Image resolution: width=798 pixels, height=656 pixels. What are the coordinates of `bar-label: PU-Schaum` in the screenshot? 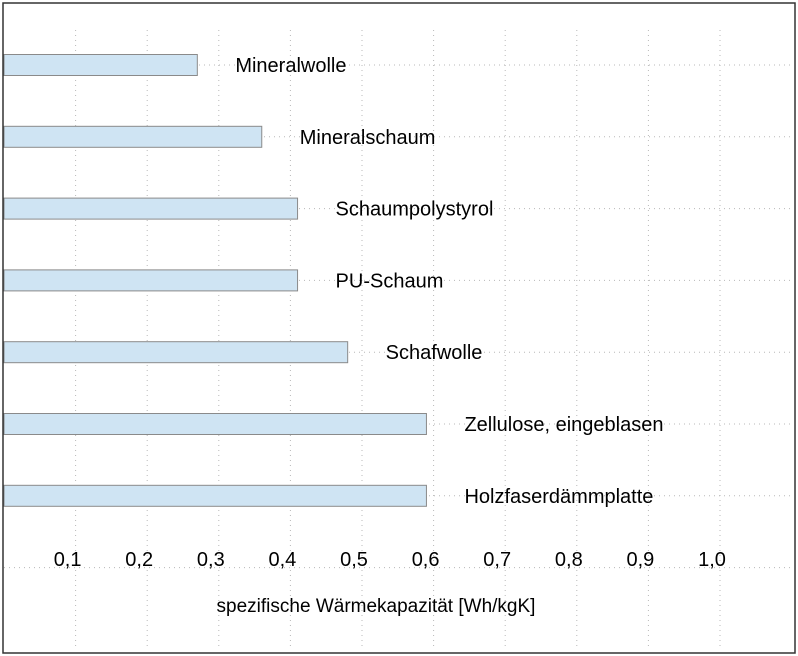 It's located at (390, 281).